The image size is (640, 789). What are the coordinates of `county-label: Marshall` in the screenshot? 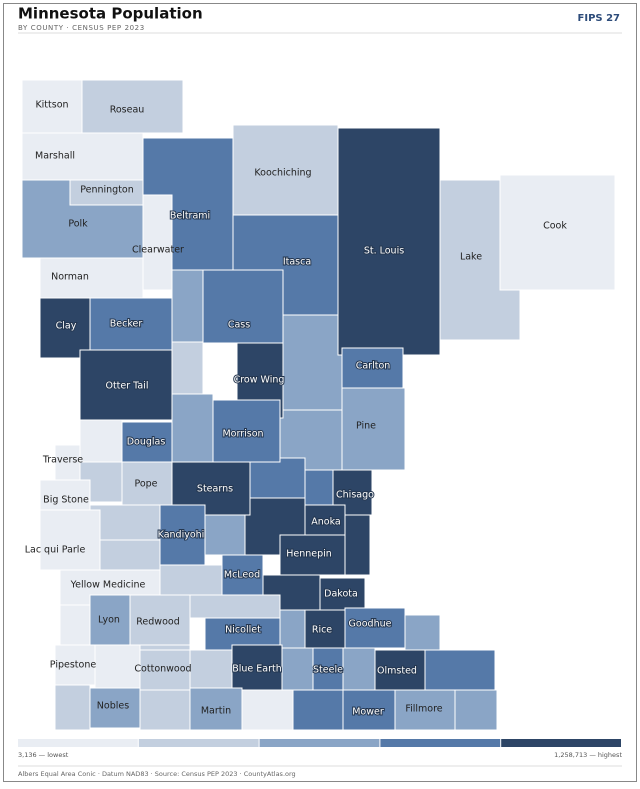 It's located at (55, 156).